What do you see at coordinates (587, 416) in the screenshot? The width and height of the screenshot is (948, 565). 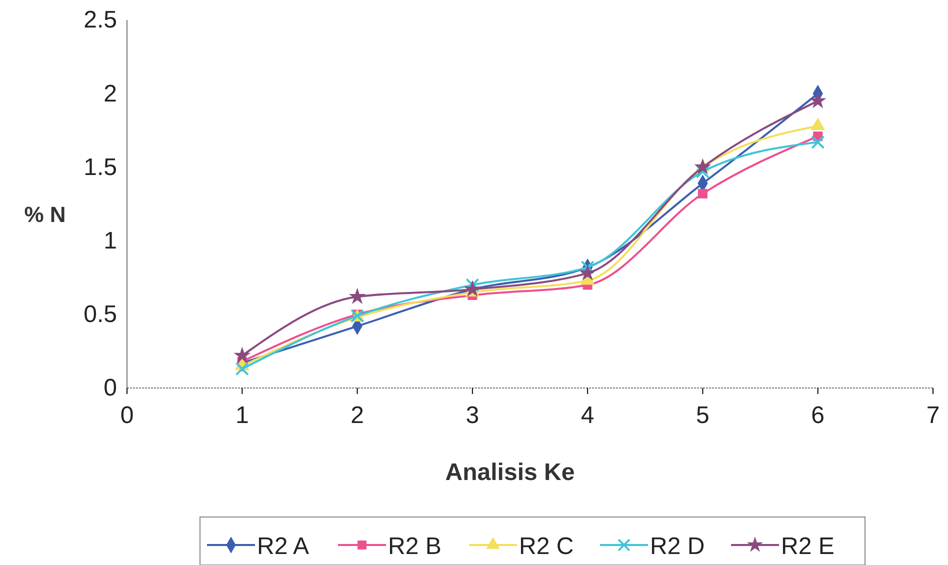 I see `x-tick-label: 4` at bounding box center [587, 416].